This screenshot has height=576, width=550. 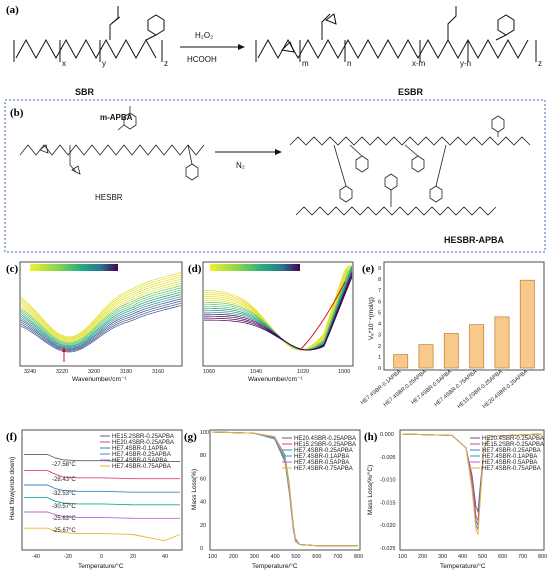 What do you see at coordinates (325, 445) in the screenshot?
I see `panel-g-legend-item: HE15.2SBR-0.25APBA` at bounding box center [325, 445].